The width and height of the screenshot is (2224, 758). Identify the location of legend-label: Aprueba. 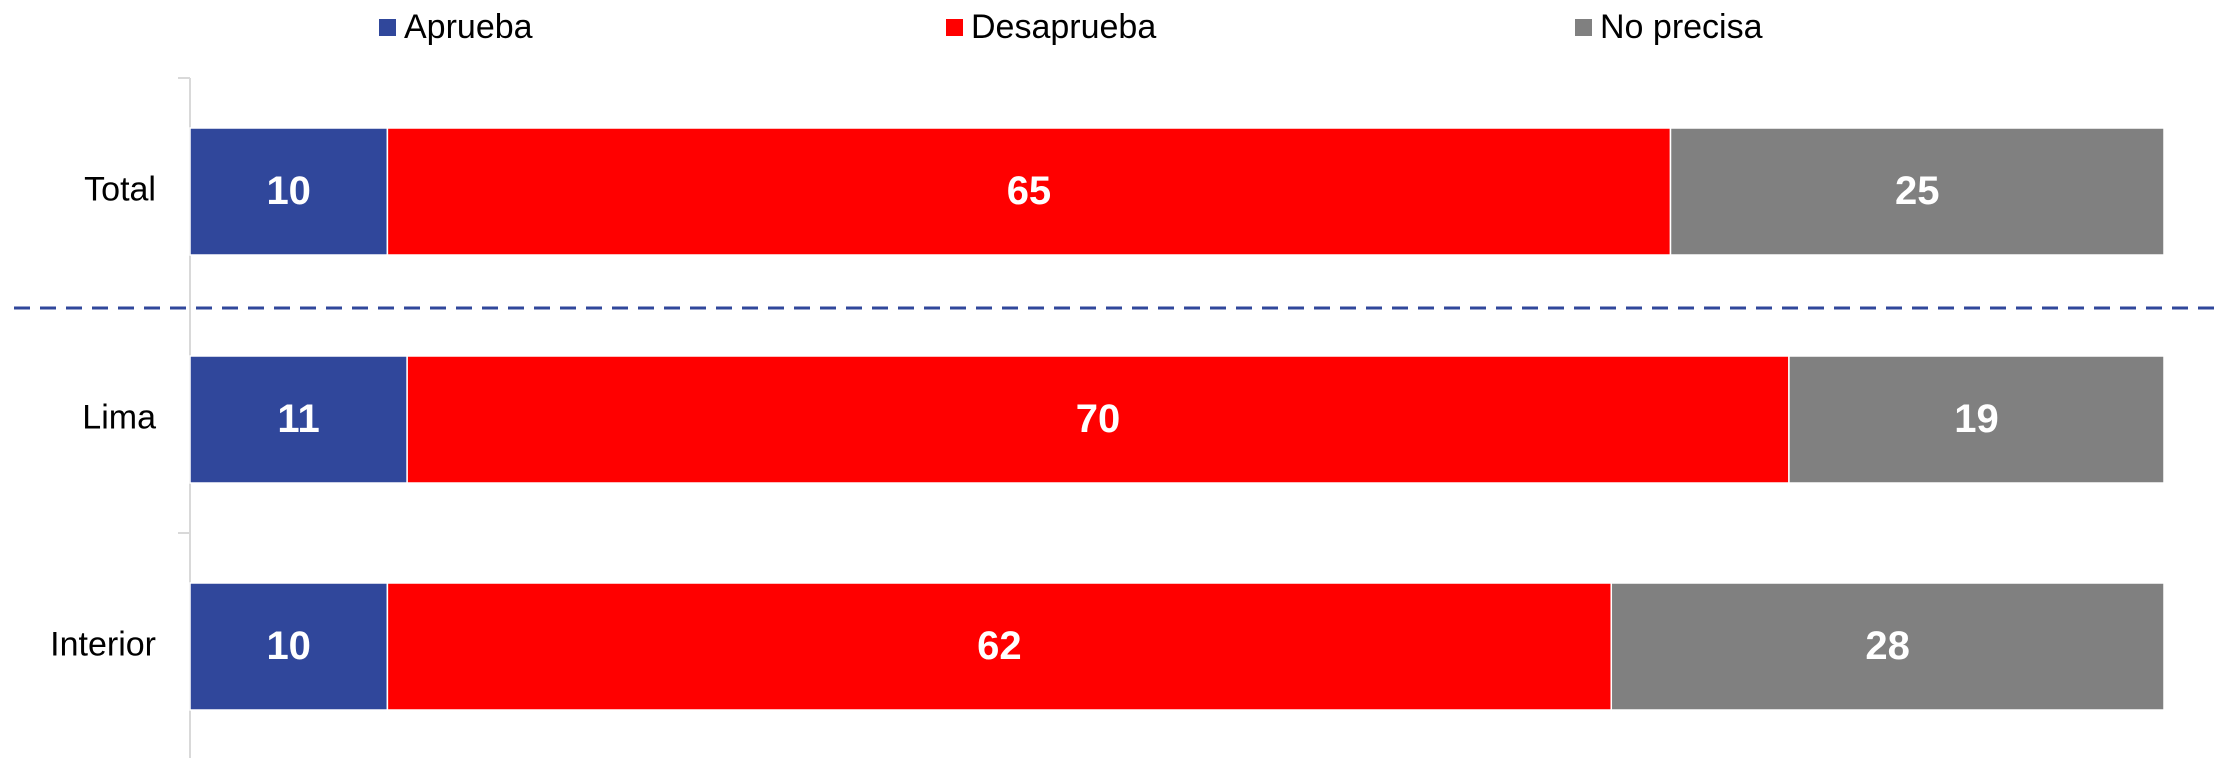
(468, 27).